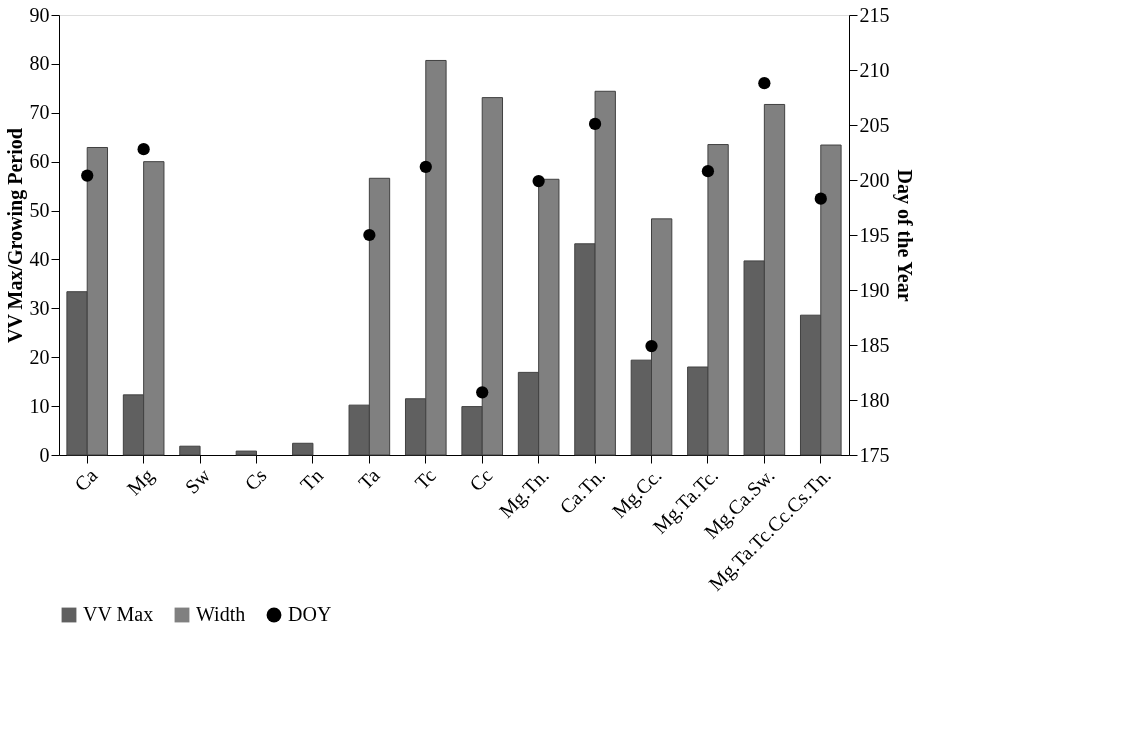 Image resolution: width=1129 pixels, height=751 pixels. What do you see at coordinates (874, 289) in the screenshot?
I see `y2-tick-label: 190` at bounding box center [874, 289].